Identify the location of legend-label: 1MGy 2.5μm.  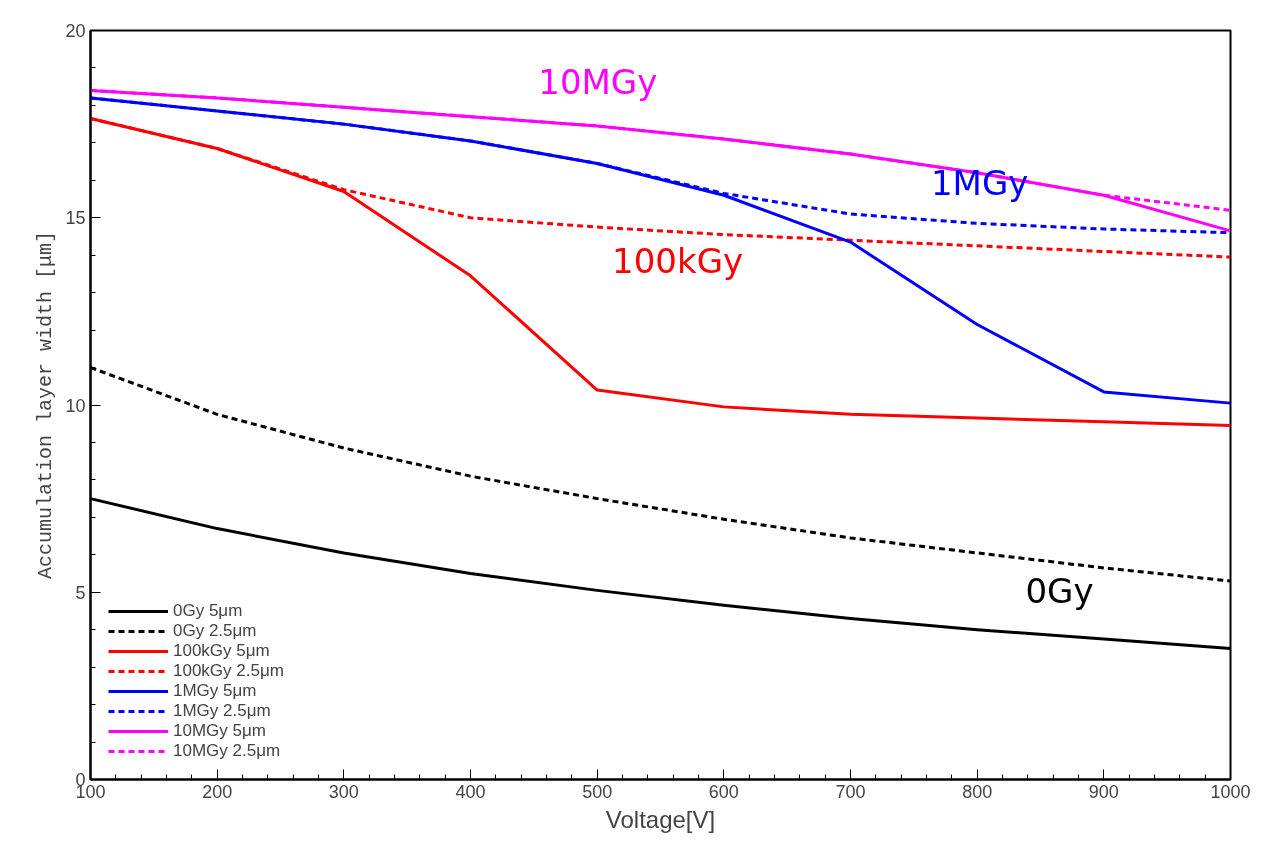
(222, 711).